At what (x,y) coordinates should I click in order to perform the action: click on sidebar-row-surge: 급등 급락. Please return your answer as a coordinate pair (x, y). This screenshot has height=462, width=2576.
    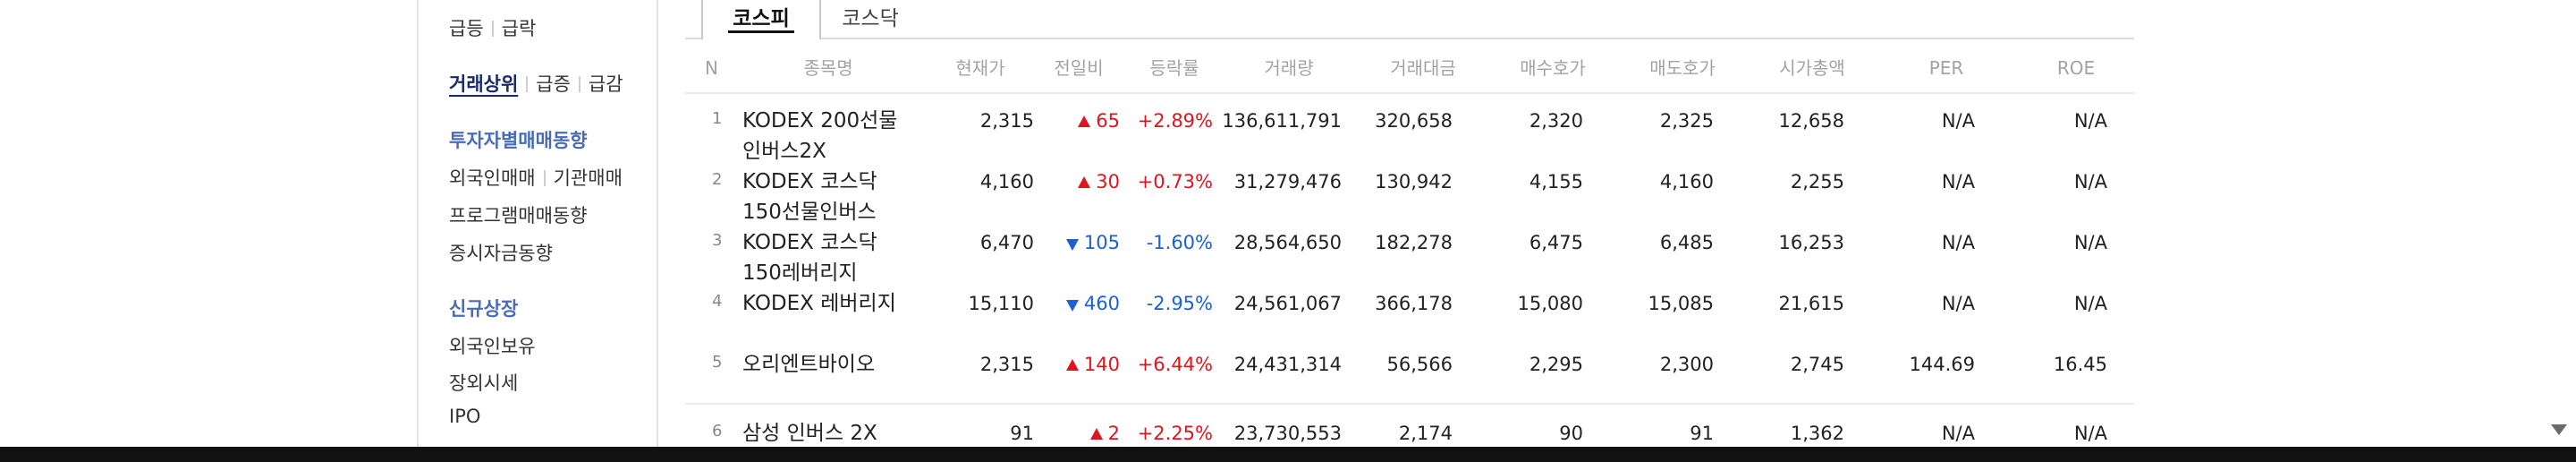
    Looking at the image, I should click on (492, 27).